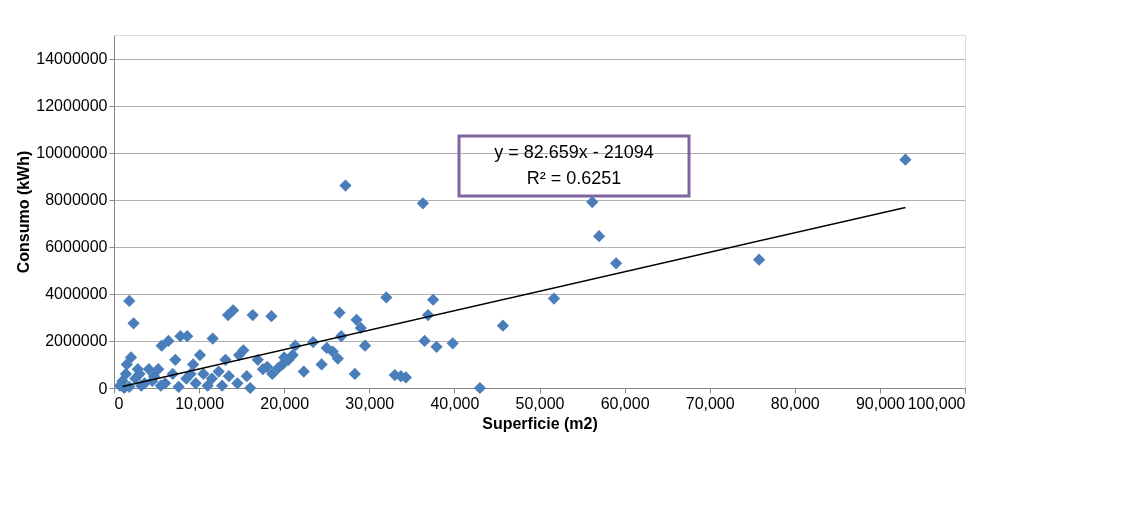 The image size is (1126, 508). I want to click on y-tick-label: 4000000, so click(76, 294).